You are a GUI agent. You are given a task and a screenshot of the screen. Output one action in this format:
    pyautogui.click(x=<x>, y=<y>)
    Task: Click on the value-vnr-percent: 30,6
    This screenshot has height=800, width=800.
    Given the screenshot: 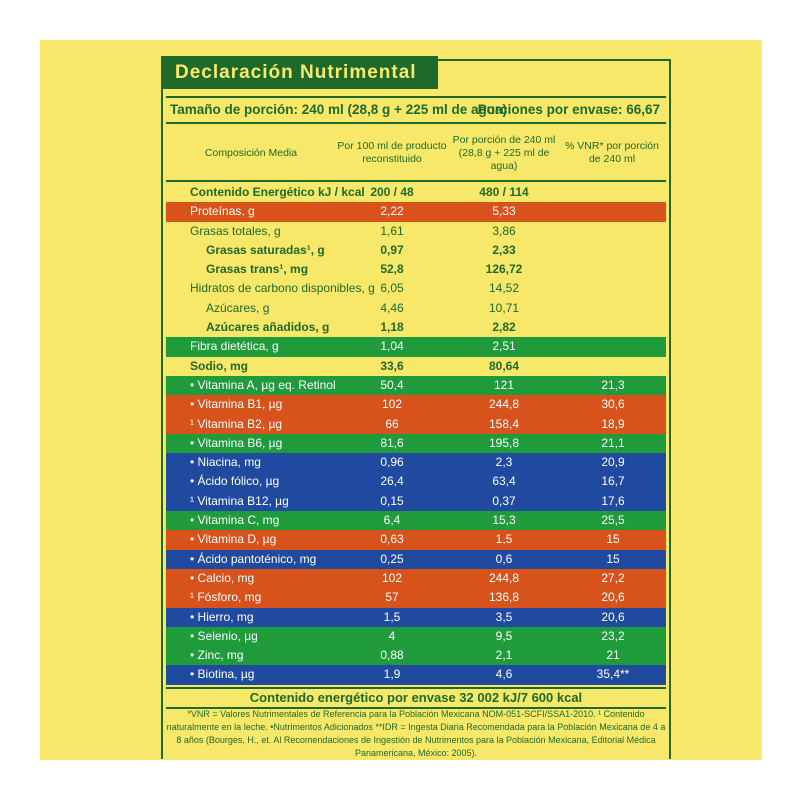 What is the action you would take?
    pyautogui.click(x=613, y=404)
    